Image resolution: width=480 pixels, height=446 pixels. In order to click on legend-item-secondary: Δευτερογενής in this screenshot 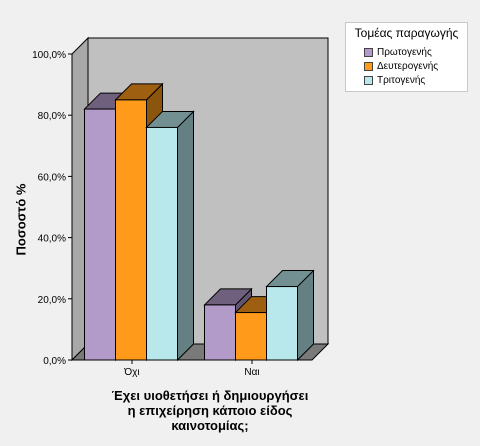, I will do `click(401, 66)`.